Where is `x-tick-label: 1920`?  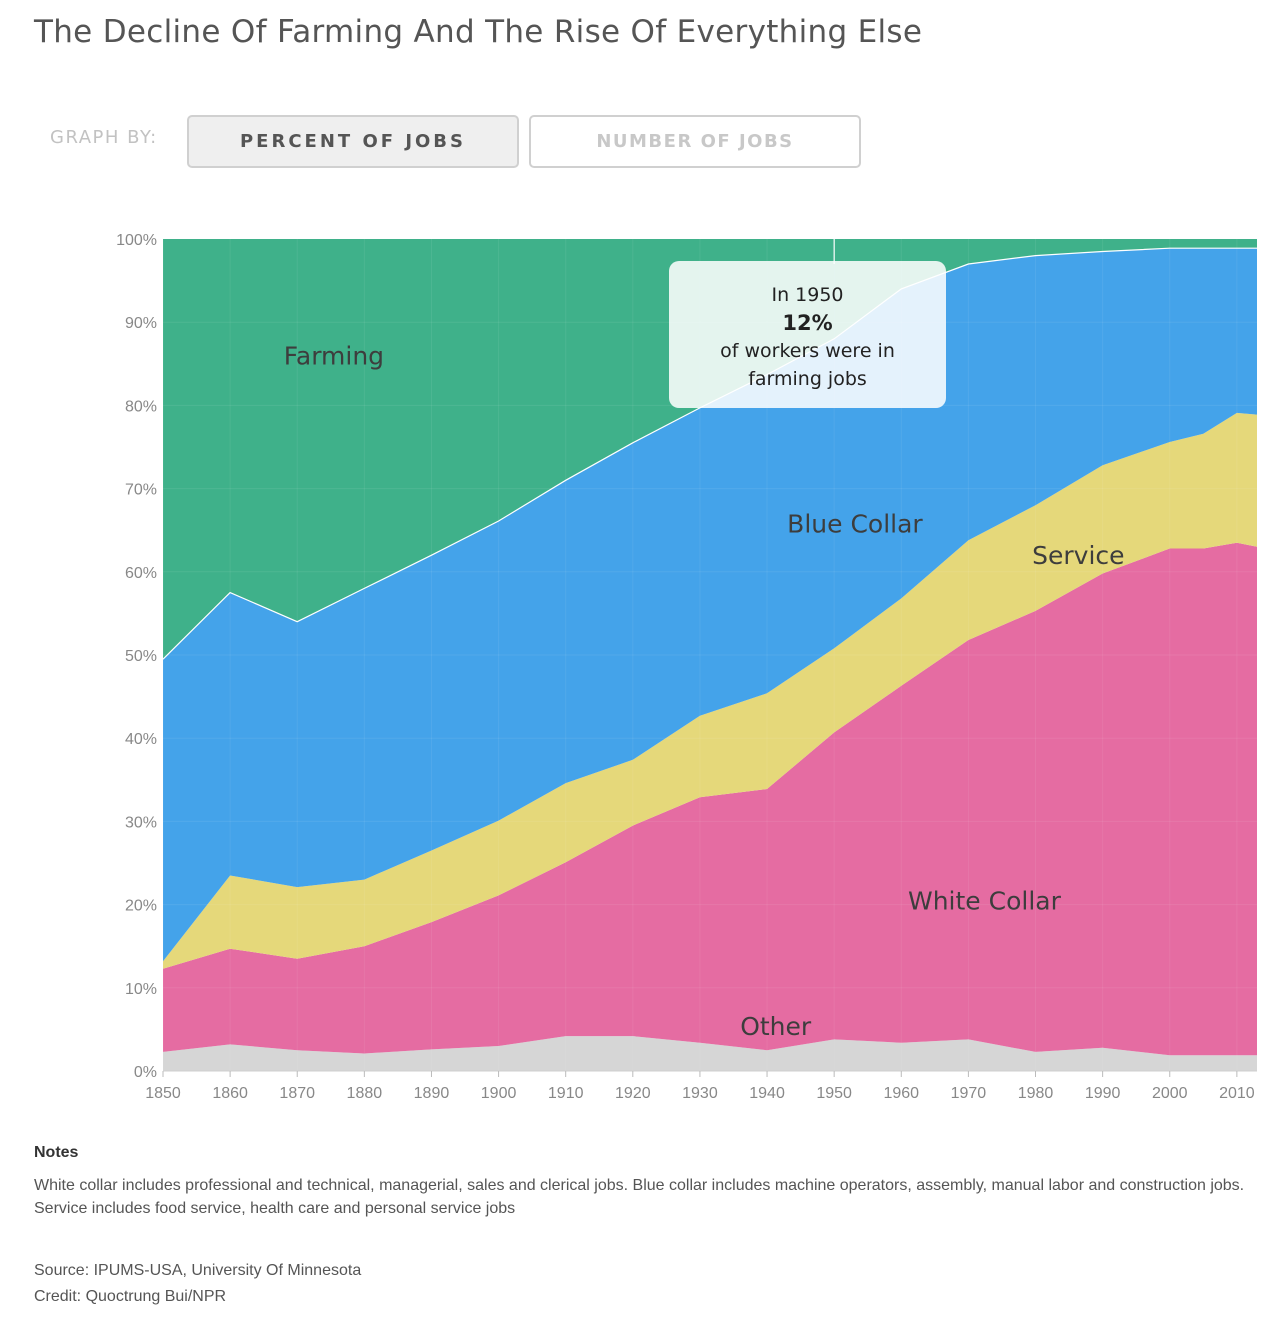 x-tick-label: 1920 is located at coordinates (633, 1093).